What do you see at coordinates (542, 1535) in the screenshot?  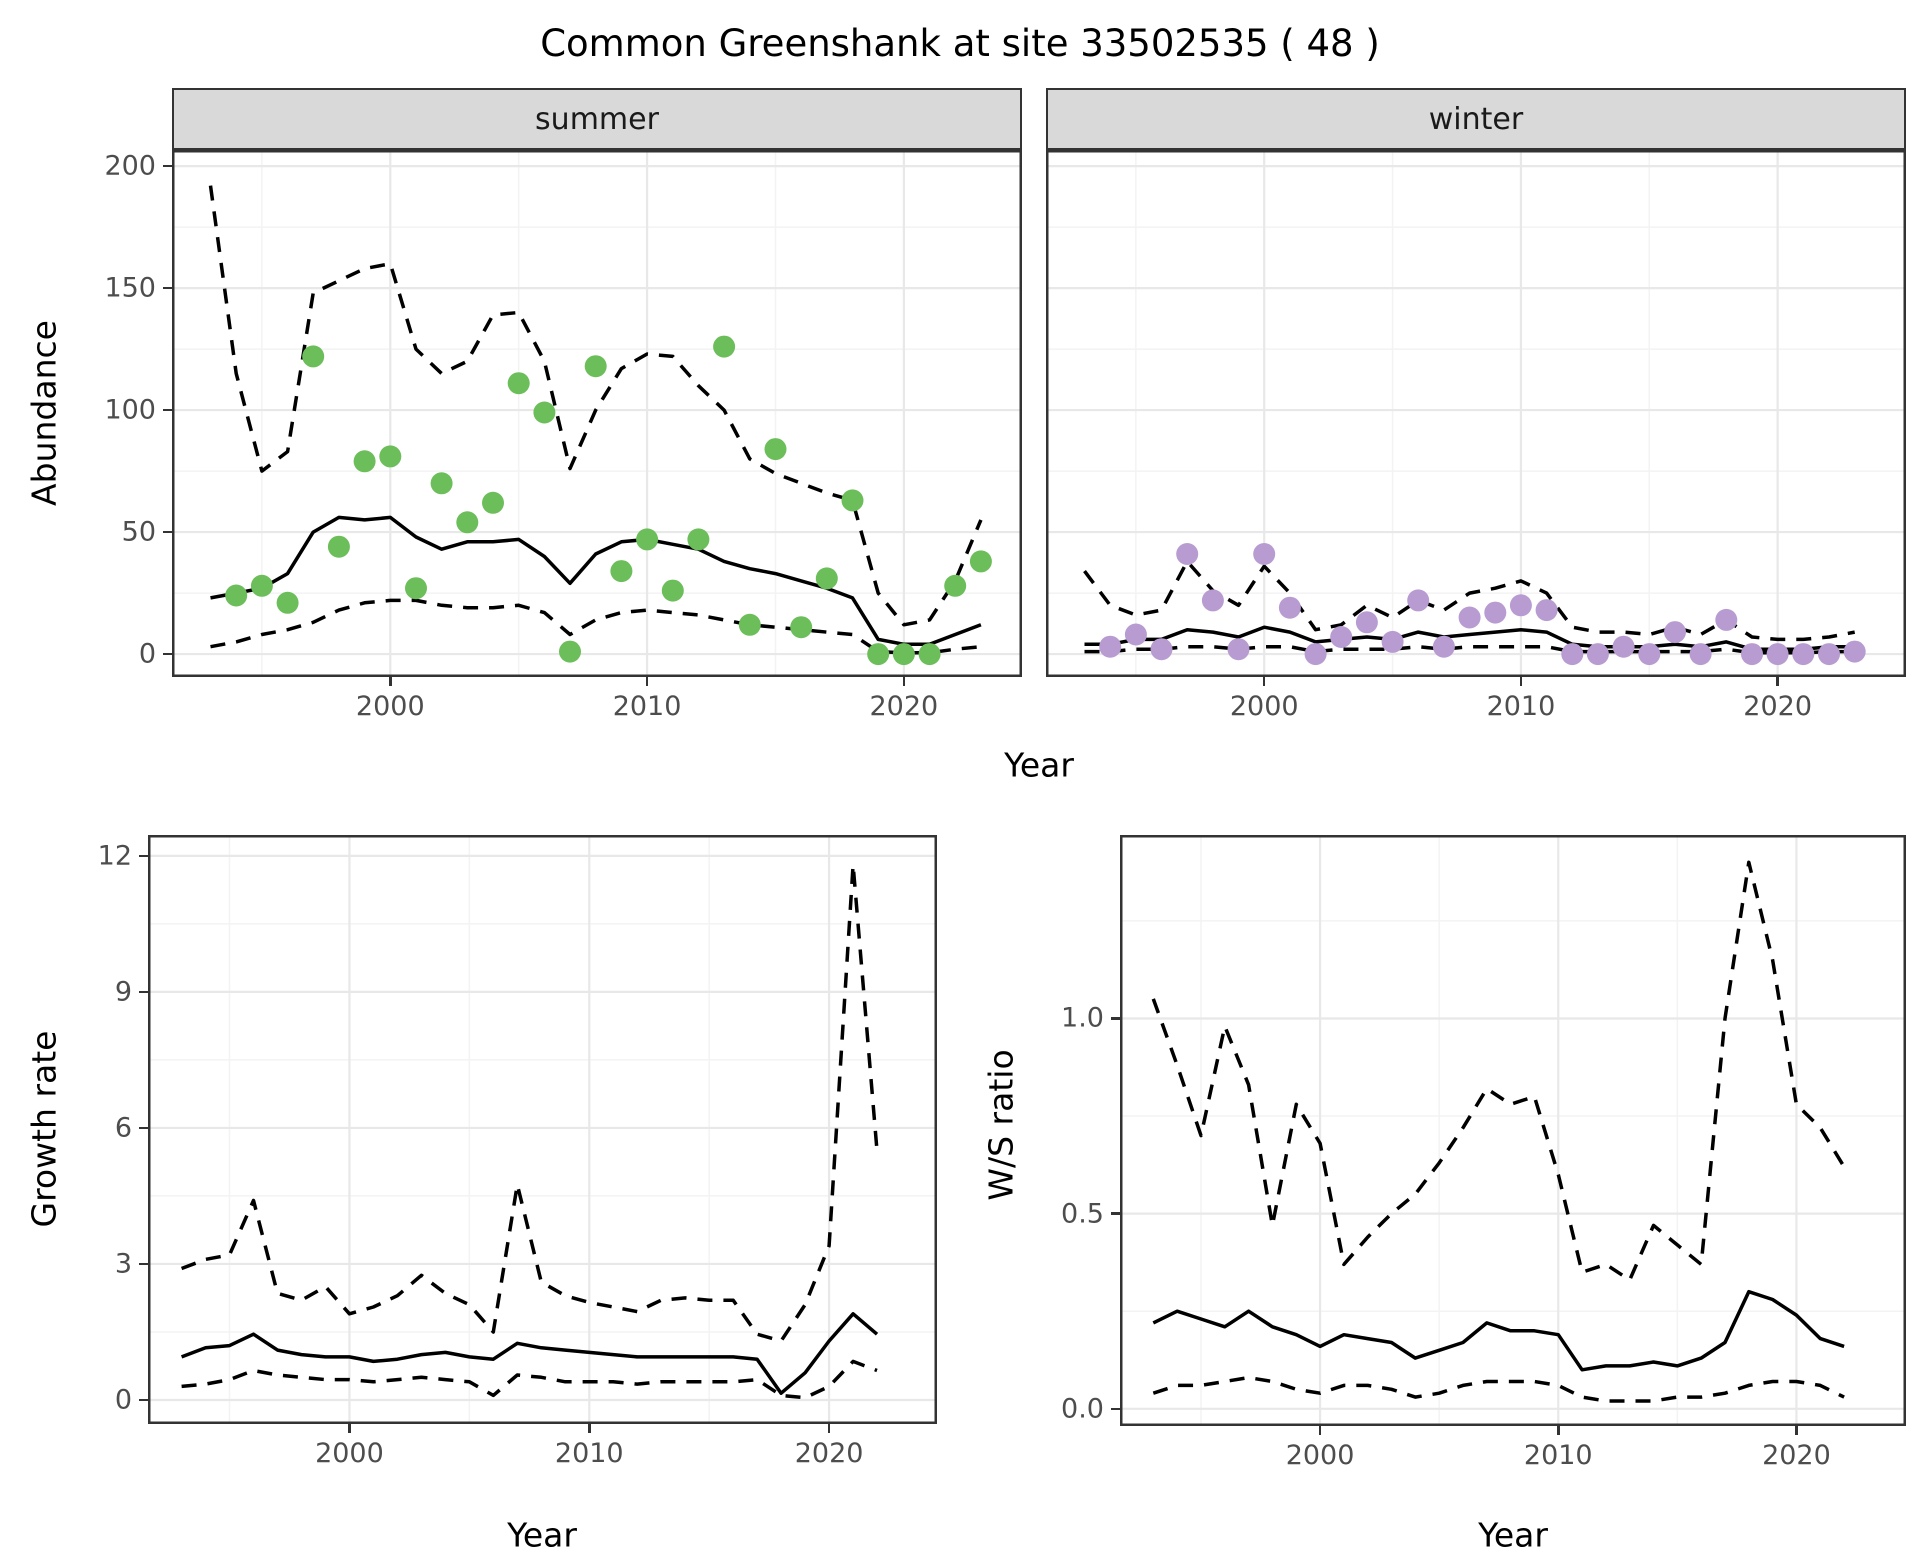 I see `year-axis-title-growth: Year` at bounding box center [542, 1535].